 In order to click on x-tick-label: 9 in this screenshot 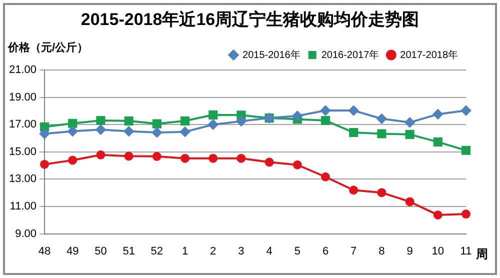, I will do `click(409, 251)`.